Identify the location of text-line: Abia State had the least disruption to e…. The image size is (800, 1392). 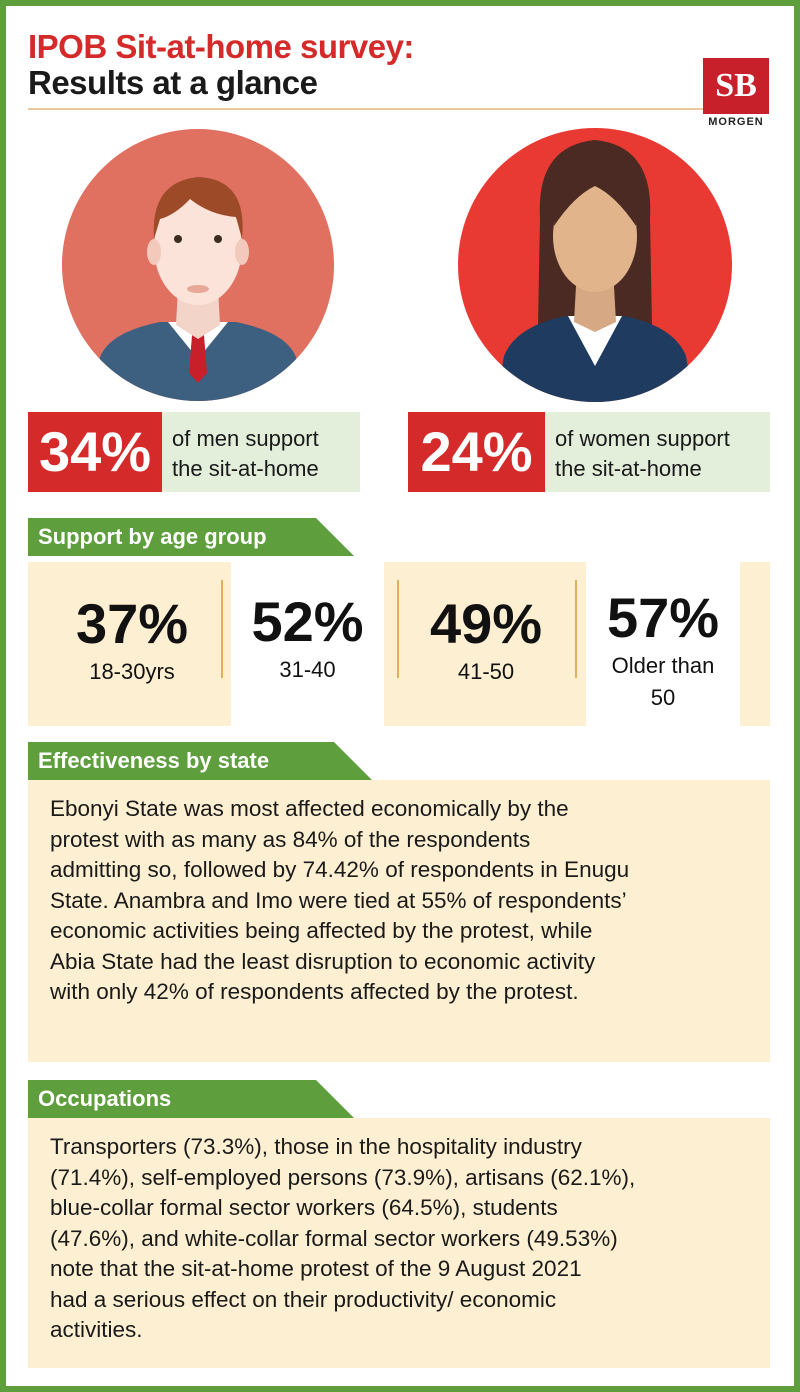
(323, 961).